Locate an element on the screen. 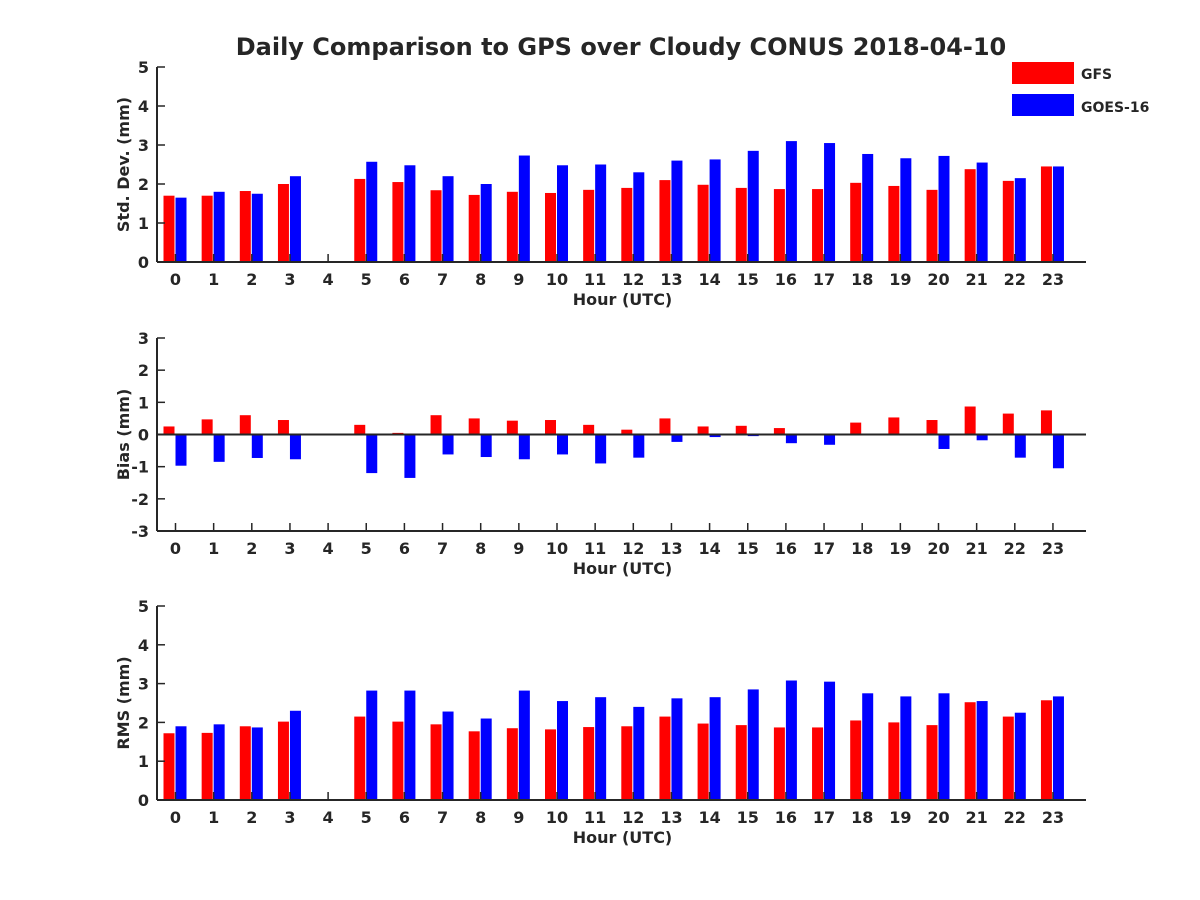  x-tick-label: 14 is located at coordinates (709, 279).